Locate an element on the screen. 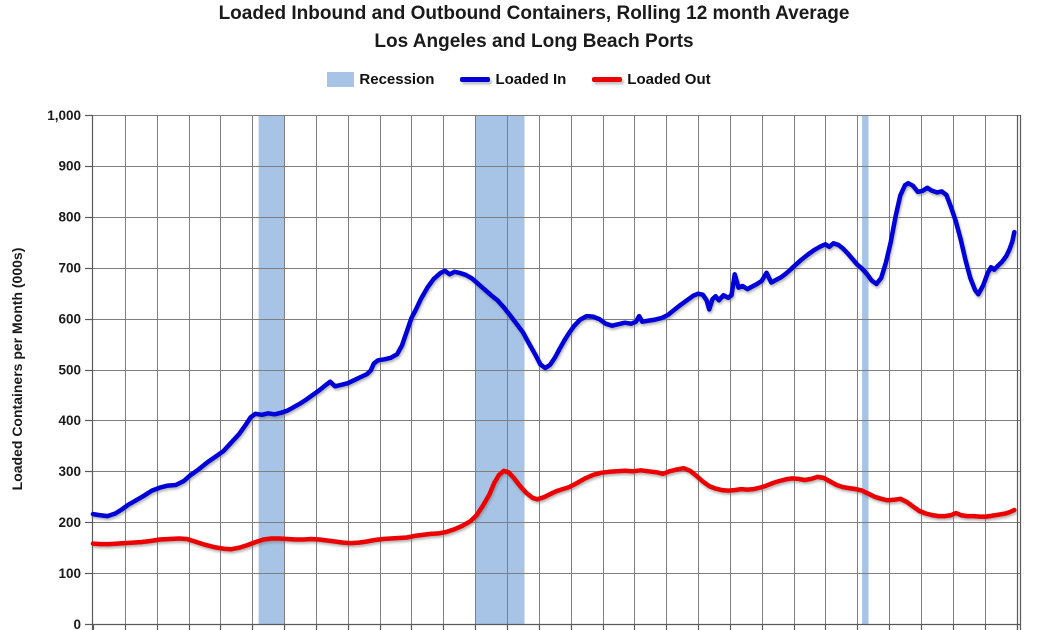 The width and height of the screenshot is (1038, 630). legend-label-loaded-in: Loaded In is located at coordinates (531, 79).